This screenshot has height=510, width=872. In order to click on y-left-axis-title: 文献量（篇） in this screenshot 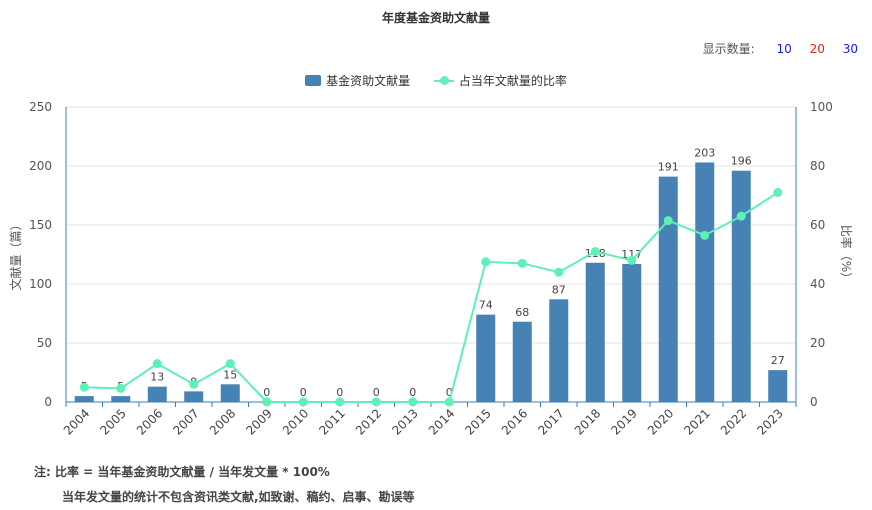, I will do `click(15, 254)`.